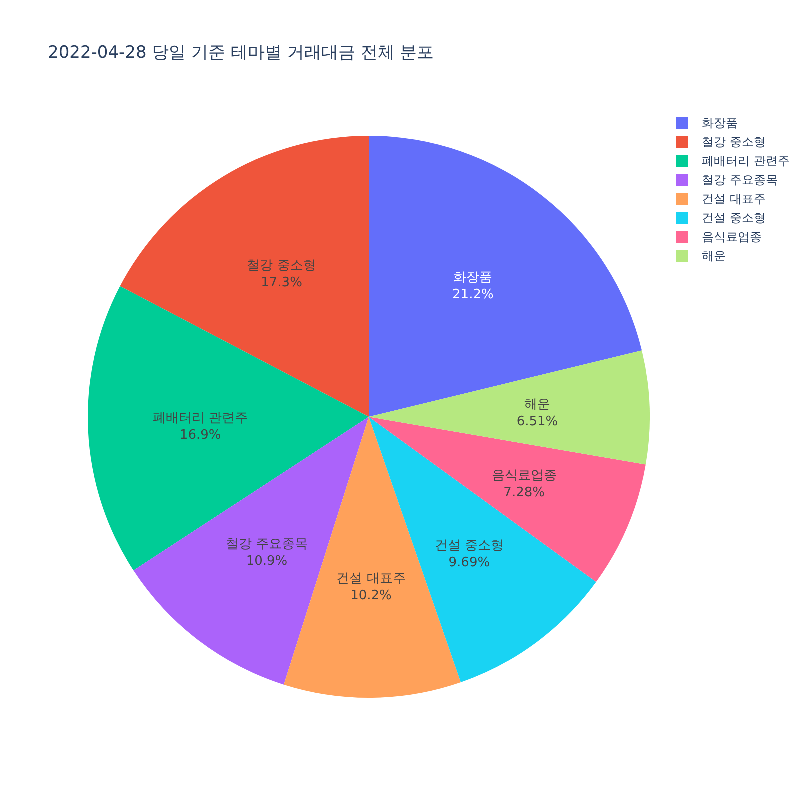 Image resolution: width=800 pixels, height=800 pixels. What do you see at coordinates (537, 422) in the screenshot?
I see `data-label: 6.51%` at bounding box center [537, 422].